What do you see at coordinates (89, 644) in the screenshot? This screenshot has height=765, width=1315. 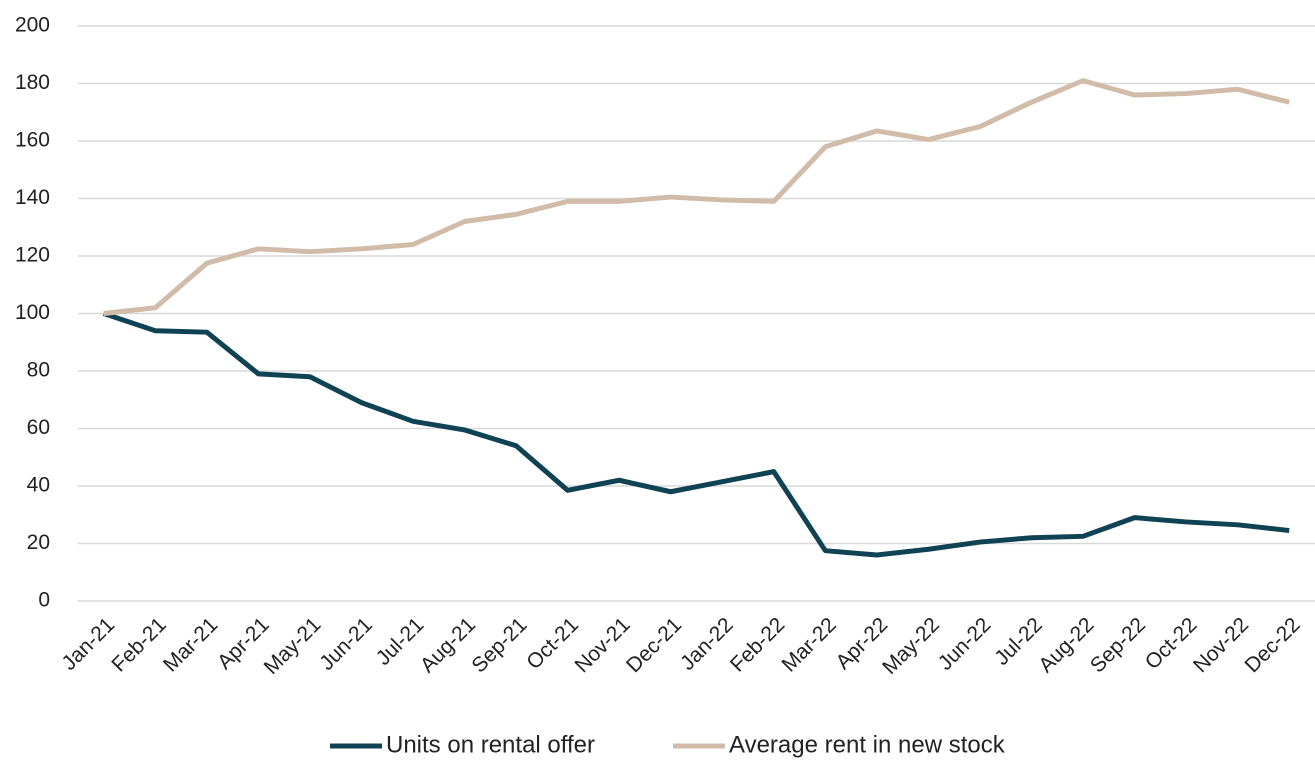 I see `x-tick-label: Jan-21` at bounding box center [89, 644].